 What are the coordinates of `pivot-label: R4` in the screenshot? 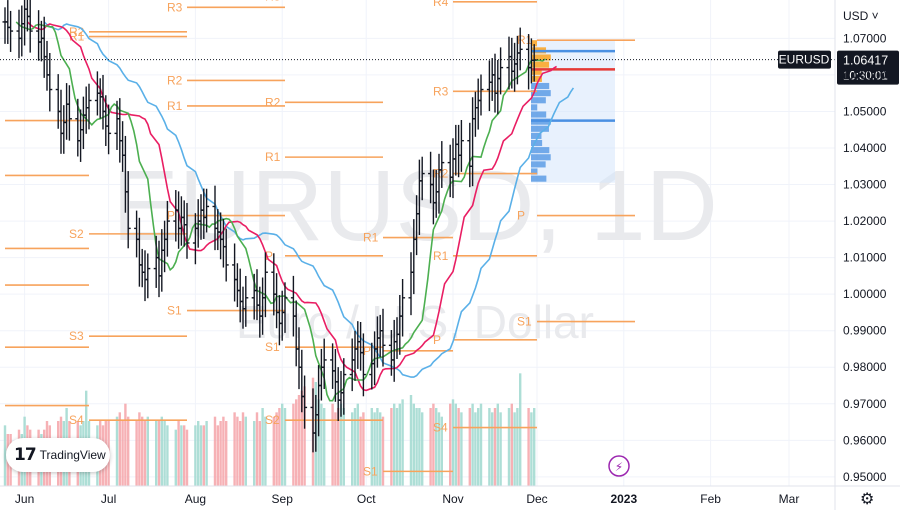 It's located at (441, 4).